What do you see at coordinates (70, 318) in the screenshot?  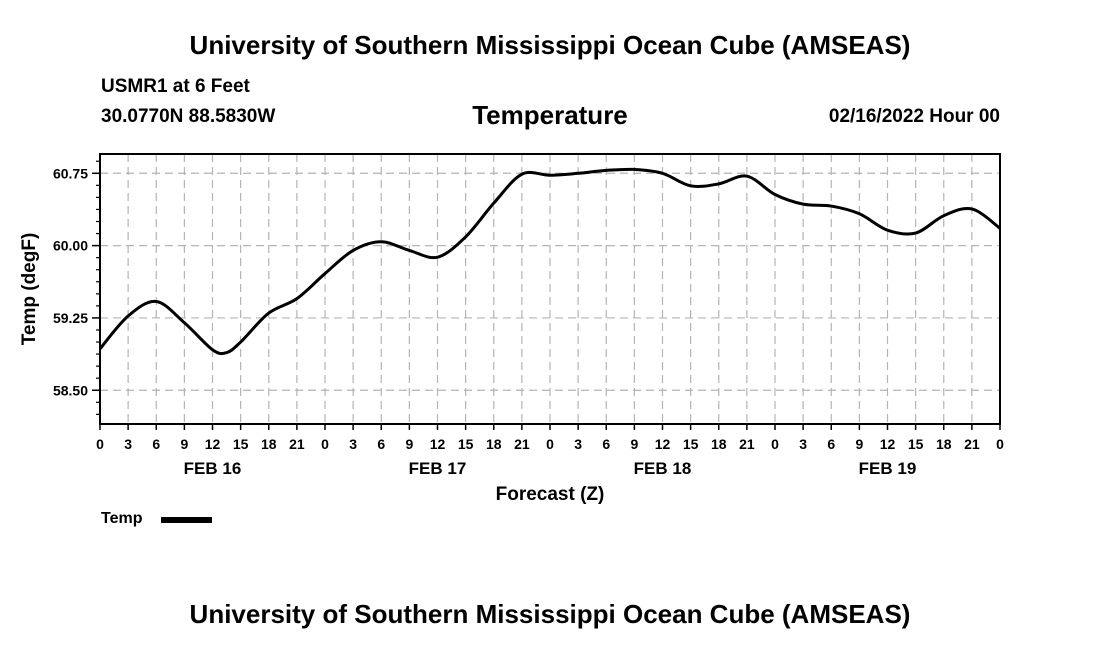 I see `y-tick-label: 59.25` at bounding box center [70, 318].